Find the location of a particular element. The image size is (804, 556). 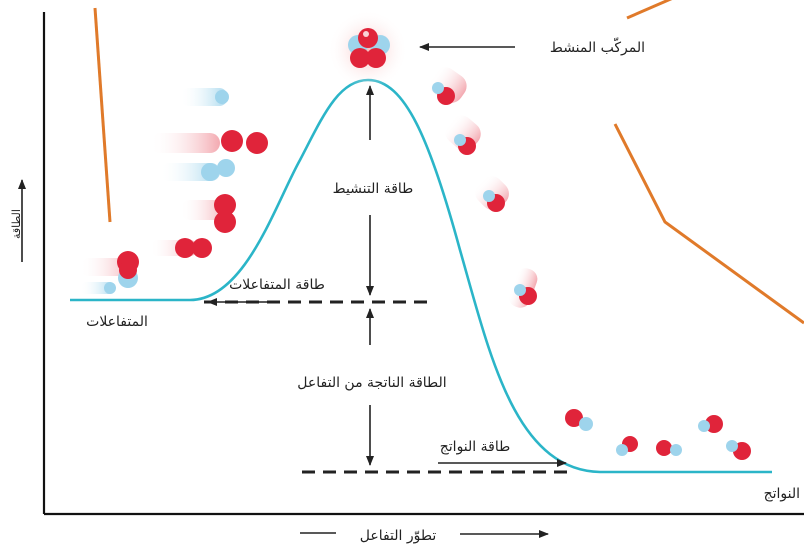

molecule-trail-right is located at coordinates (483, 187).